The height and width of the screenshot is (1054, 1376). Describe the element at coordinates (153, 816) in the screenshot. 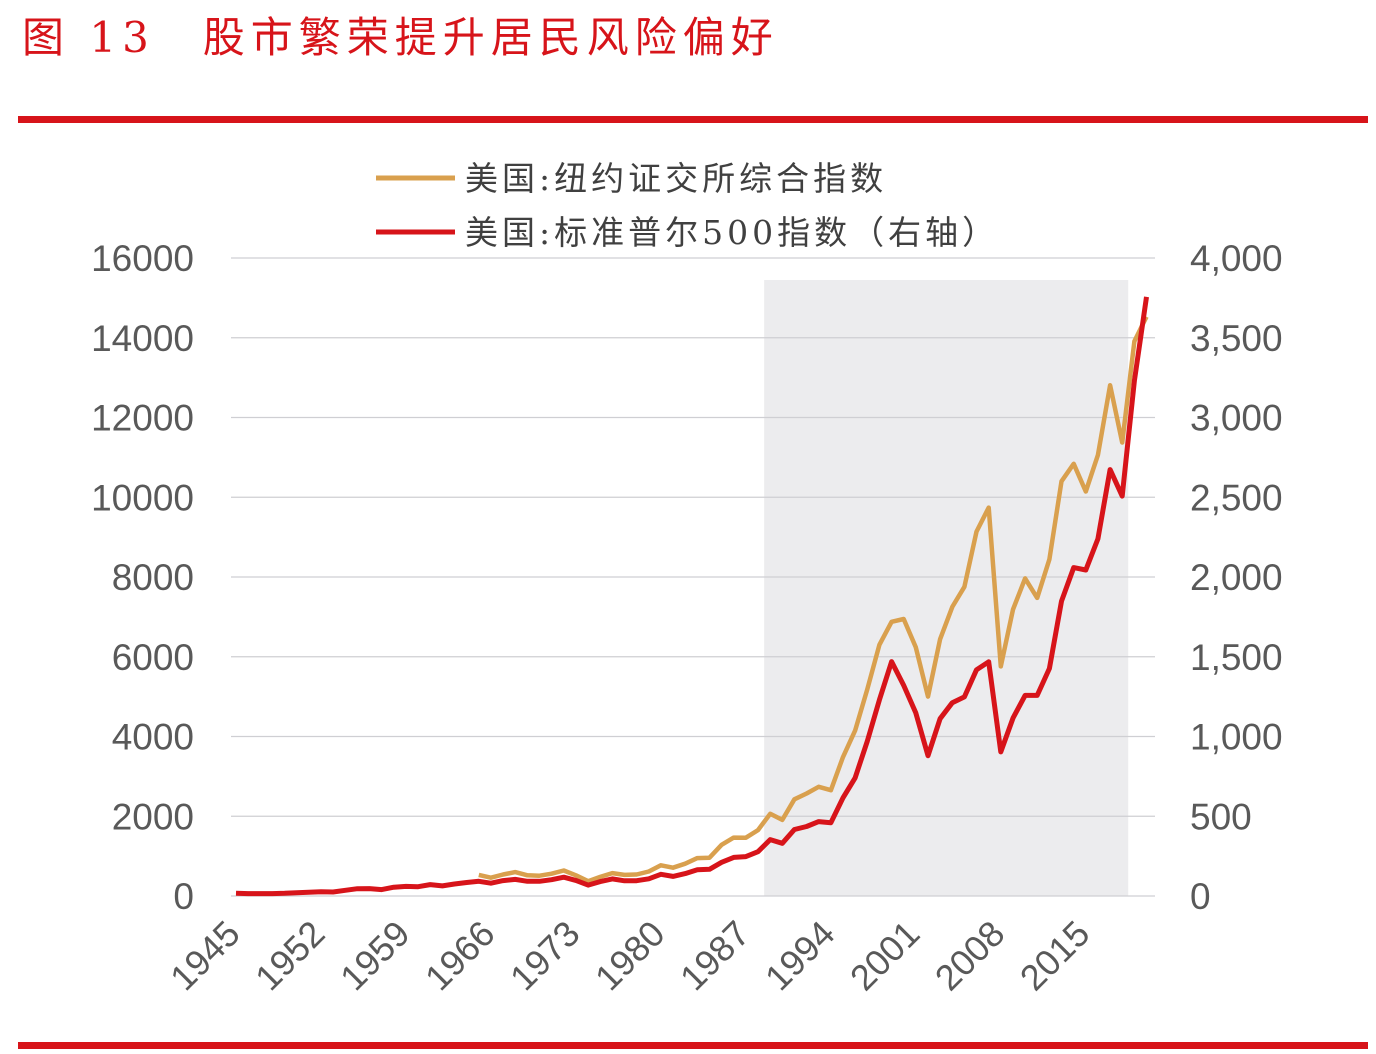

I see `y-left-tick-label: 2000` at that location.